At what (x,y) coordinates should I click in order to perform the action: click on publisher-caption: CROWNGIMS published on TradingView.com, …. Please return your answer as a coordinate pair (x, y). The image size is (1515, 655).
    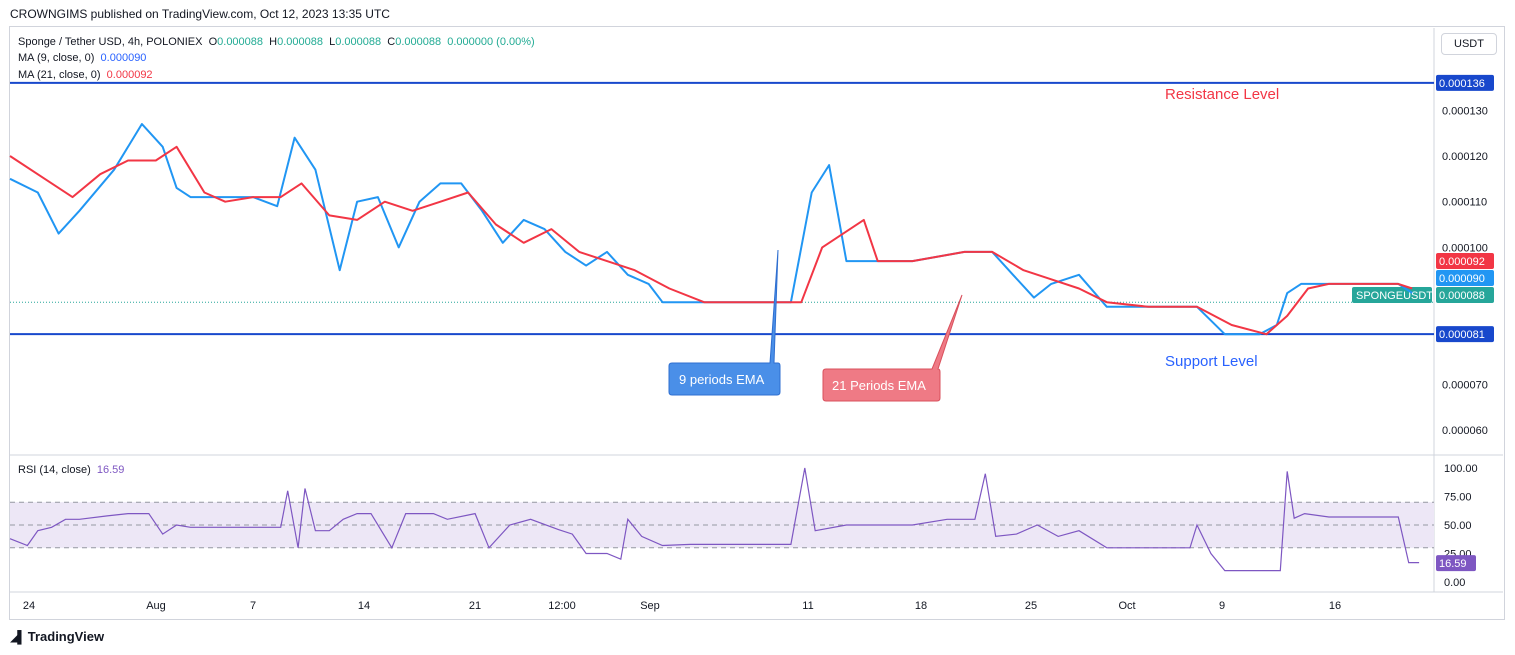
    Looking at the image, I should click on (200, 14).